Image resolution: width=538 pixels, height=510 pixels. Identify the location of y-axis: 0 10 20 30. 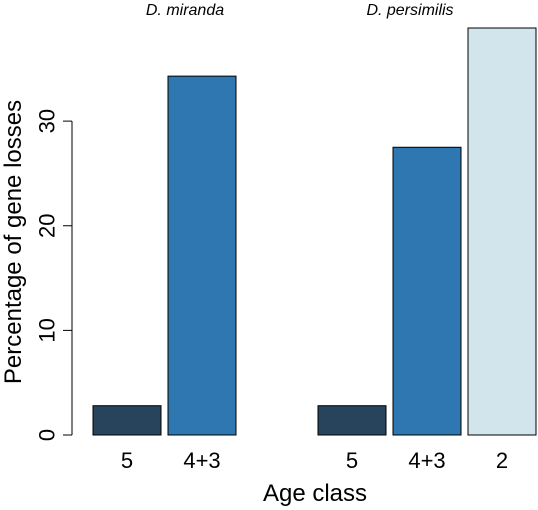
(54, 275).